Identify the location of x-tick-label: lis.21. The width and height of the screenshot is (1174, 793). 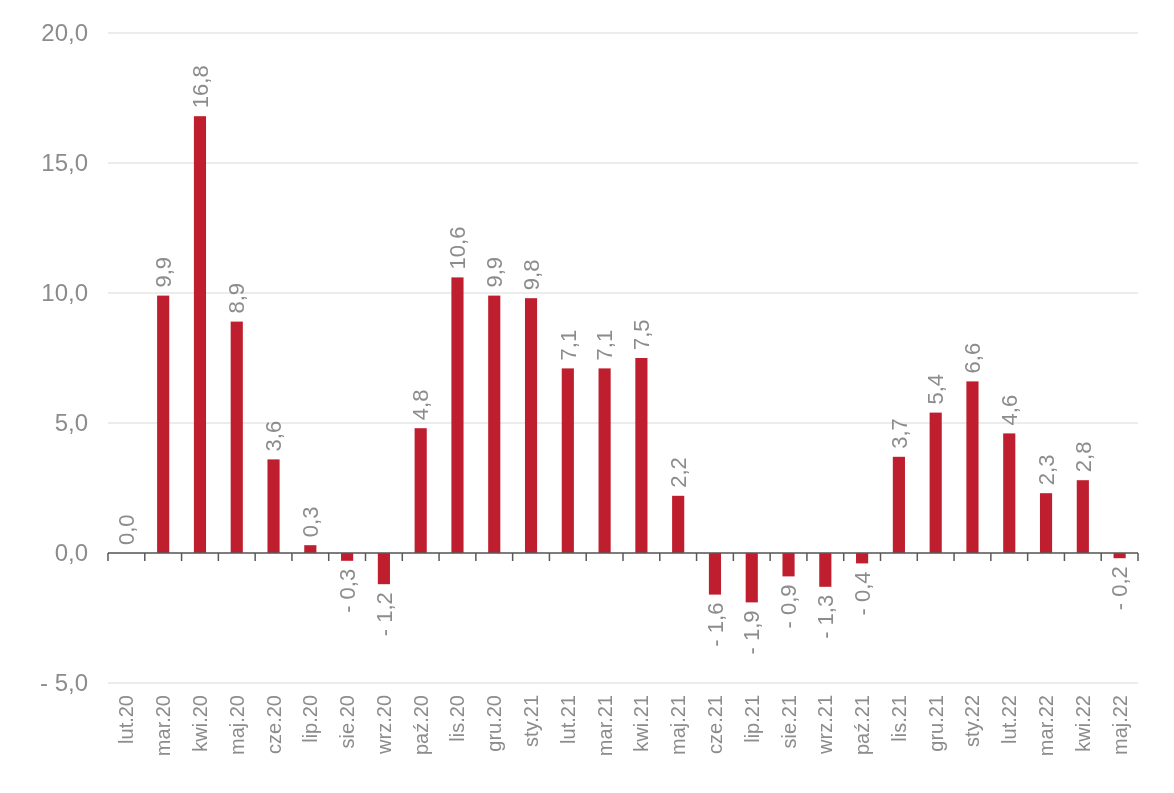
(898, 718).